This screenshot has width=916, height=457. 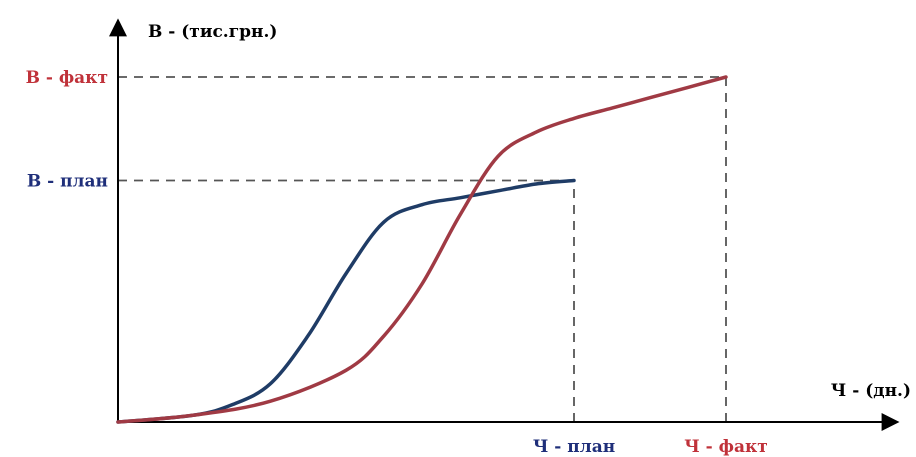 What do you see at coordinates (574, 447) in the screenshot?
I see `x-tick-label-1: Ч - план` at bounding box center [574, 447].